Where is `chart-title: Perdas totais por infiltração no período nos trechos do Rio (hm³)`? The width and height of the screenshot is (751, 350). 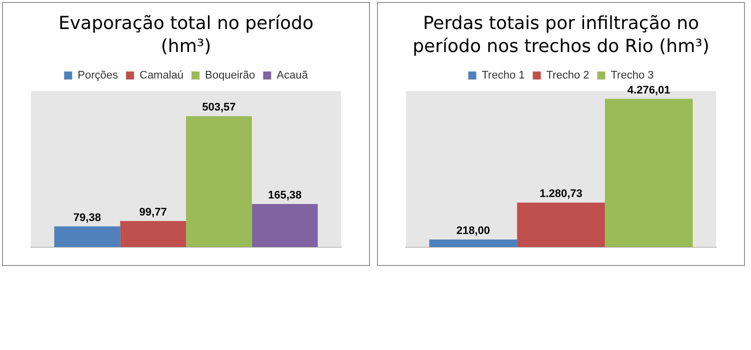 chart-title: Perdas totais por infiltração no período nos trechos do Rio (hm³) is located at coordinates (561, 35).